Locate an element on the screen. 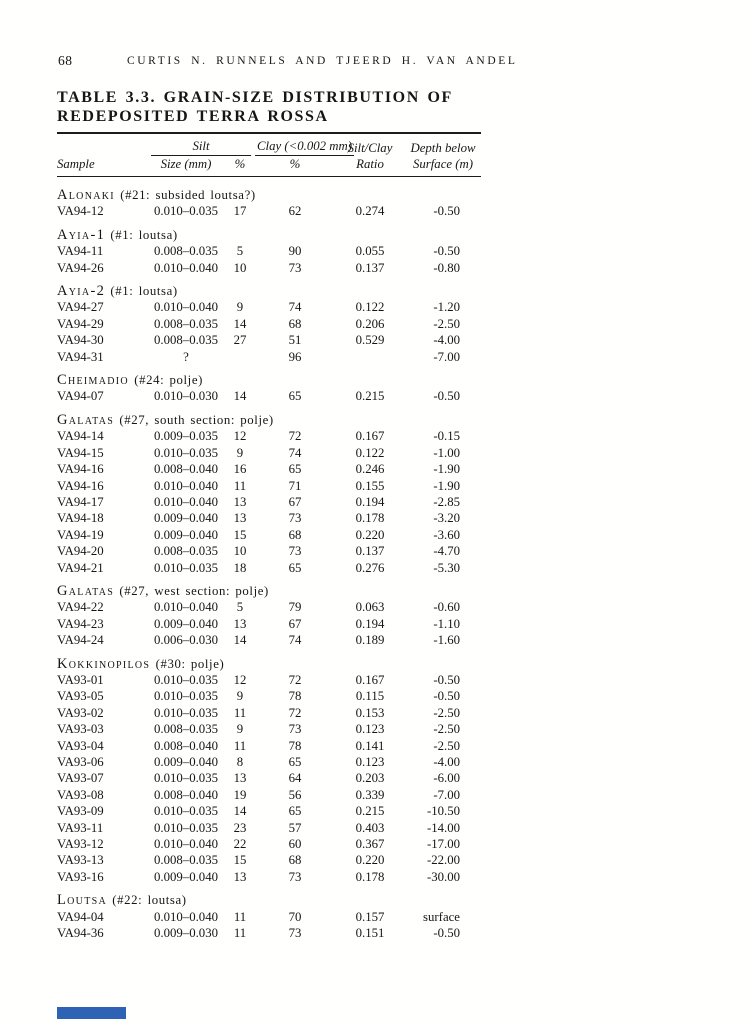 The height and width of the screenshot is (1024, 748). section-note: (#1: loutsa) is located at coordinates (141, 234).